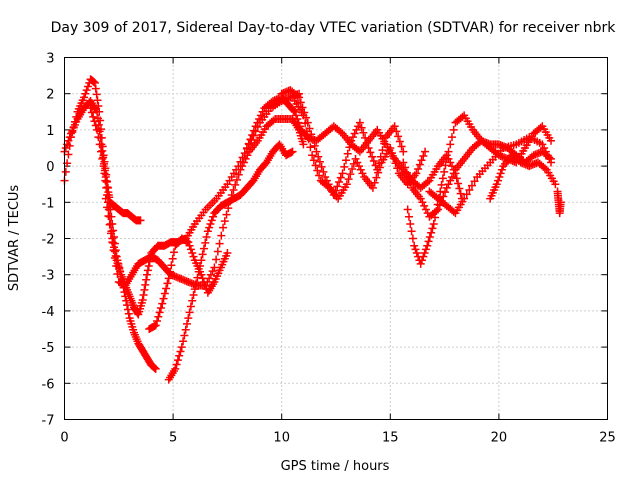  What do you see at coordinates (335, 466) in the screenshot?
I see `x-axis-label: GPS time / hours` at bounding box center [335, 466].